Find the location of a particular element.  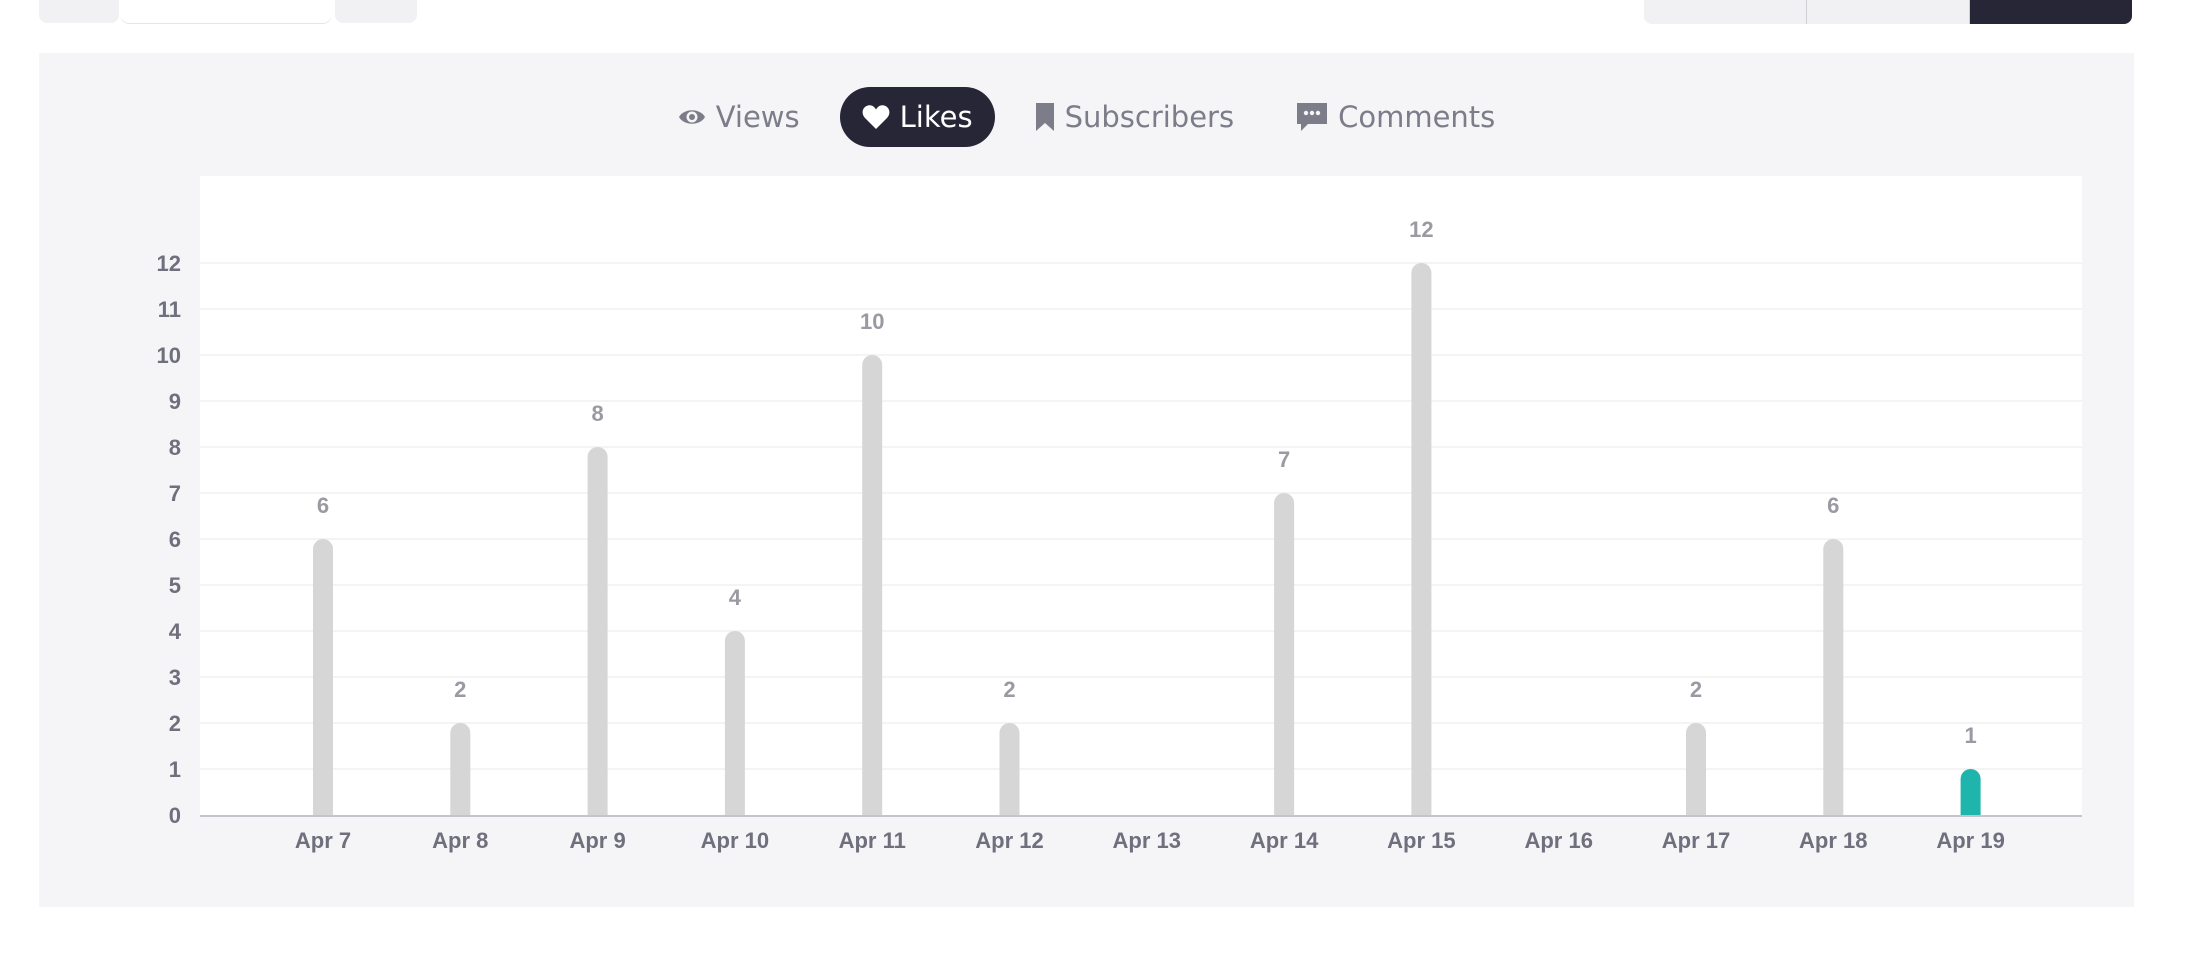

y-tick-label: 5 is located at coordinates (175, 585).